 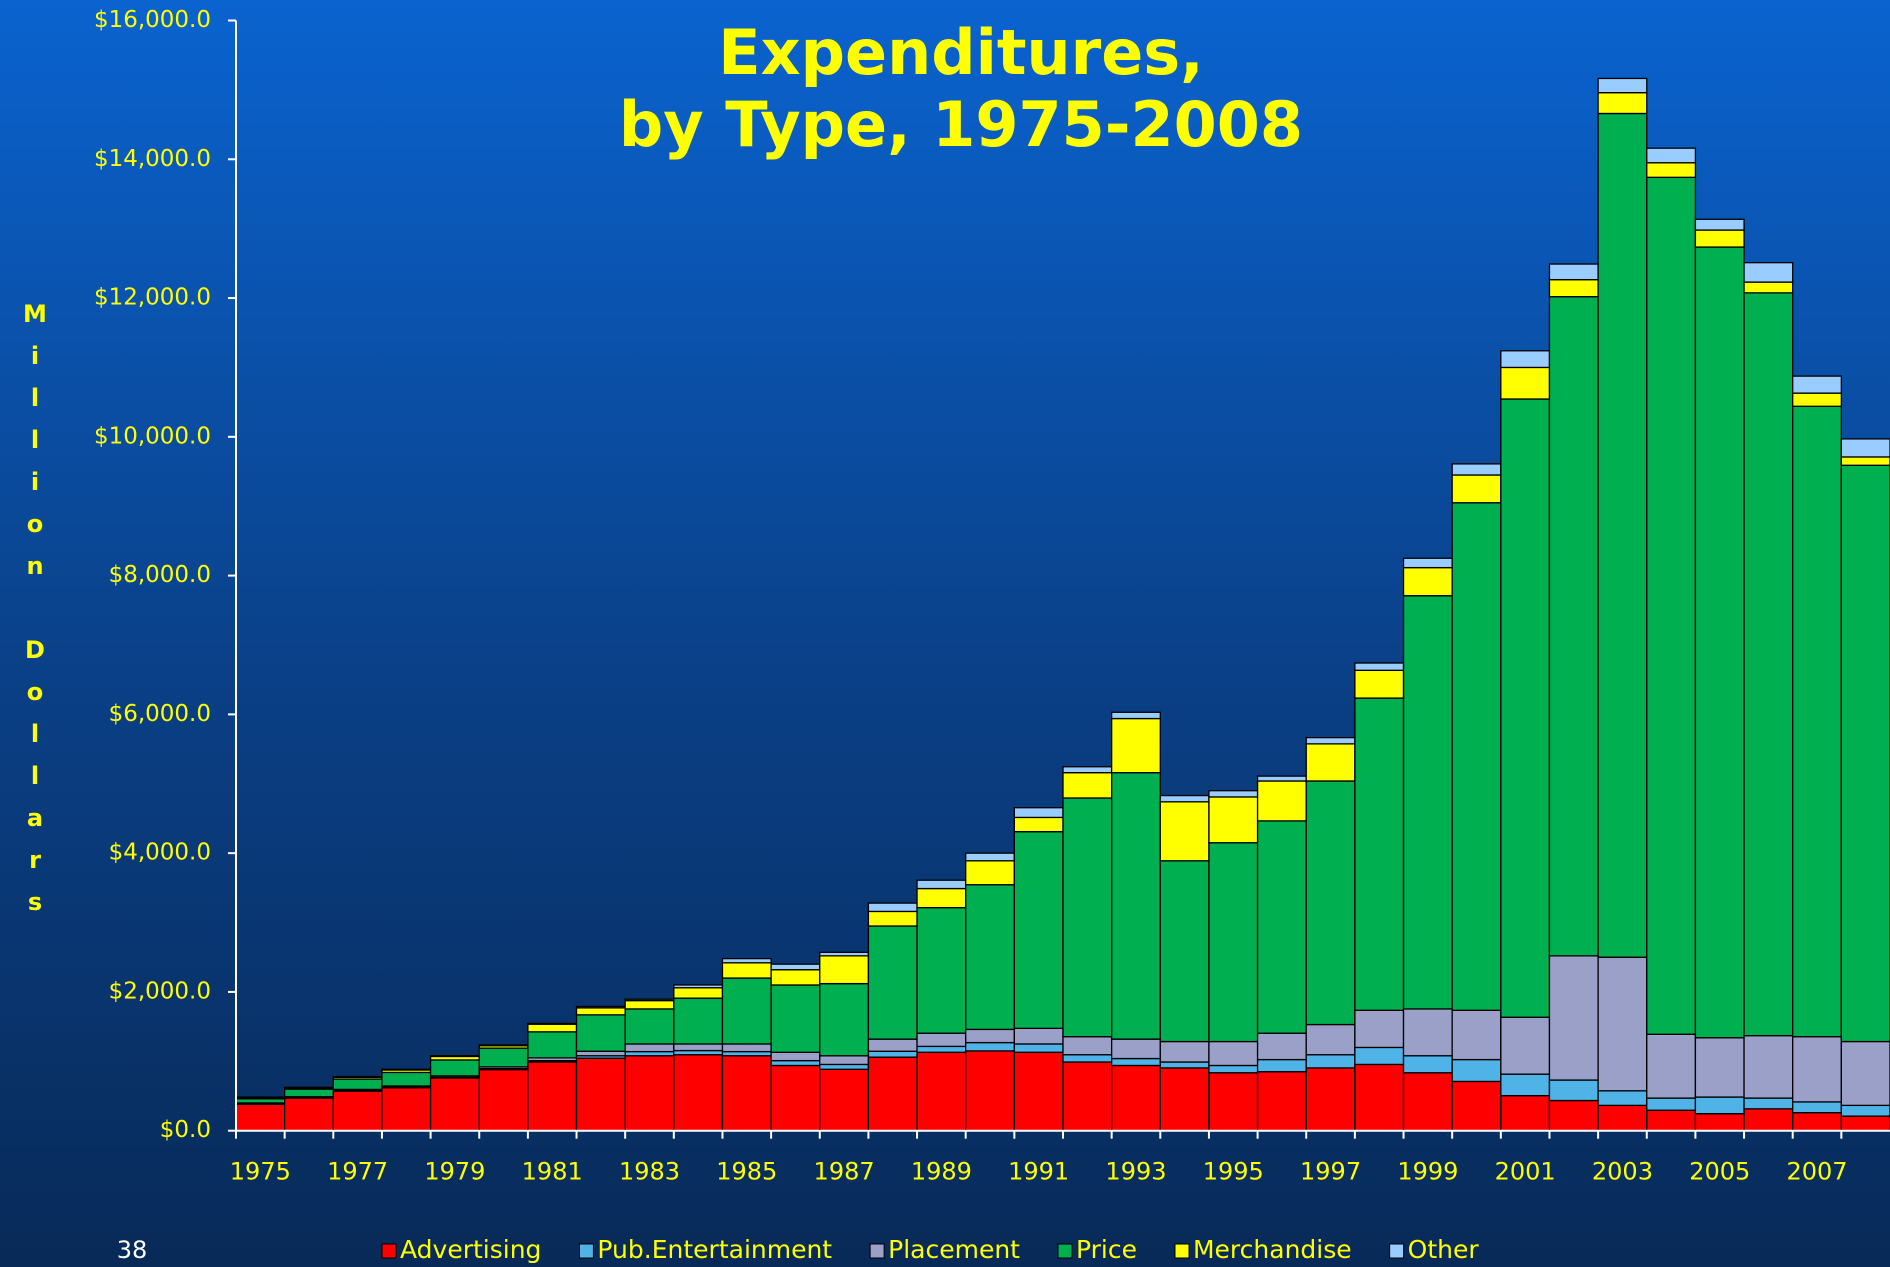 I want to click on legend-label: Other, so click(x=1444, y=1249).